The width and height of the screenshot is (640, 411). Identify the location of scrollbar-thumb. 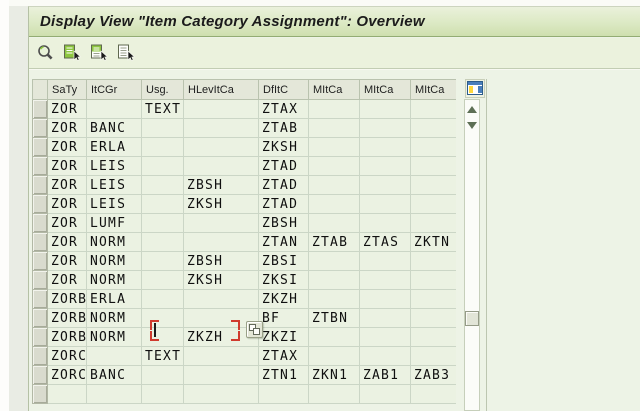
(472, 318).